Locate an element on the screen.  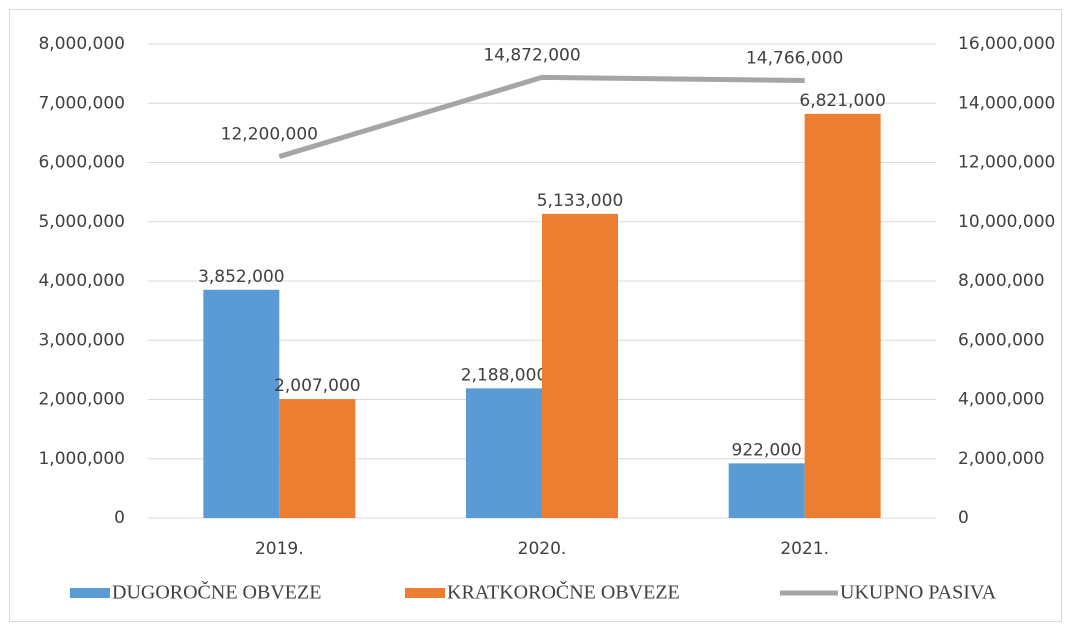
data-label: 2,007,000 is located at coordinates (317, 386).